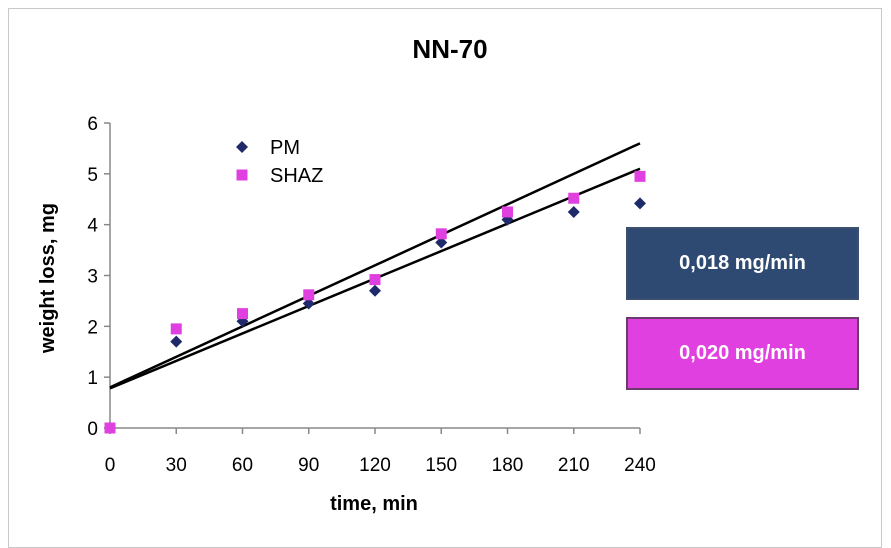  Describe the element at coordinates (742, 353) in the screenshot. I see `shaz-rate-annotation: 0,020 mg/min` at that location.